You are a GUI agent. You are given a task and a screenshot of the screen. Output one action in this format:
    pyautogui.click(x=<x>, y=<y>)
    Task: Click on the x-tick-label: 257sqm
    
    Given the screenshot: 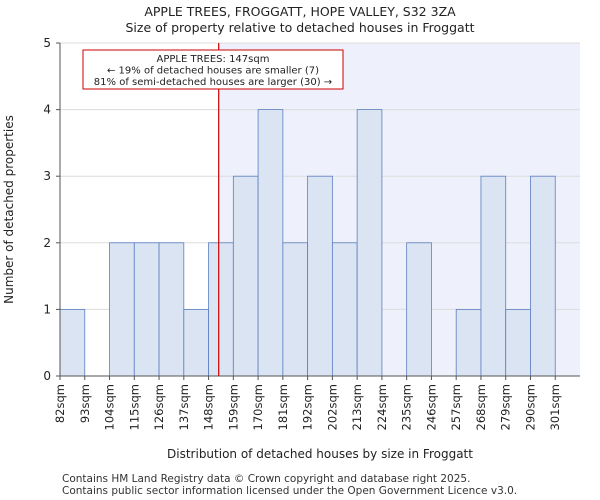 What is the action you would take?
    pyautogui.click(x=456, y=407)
    